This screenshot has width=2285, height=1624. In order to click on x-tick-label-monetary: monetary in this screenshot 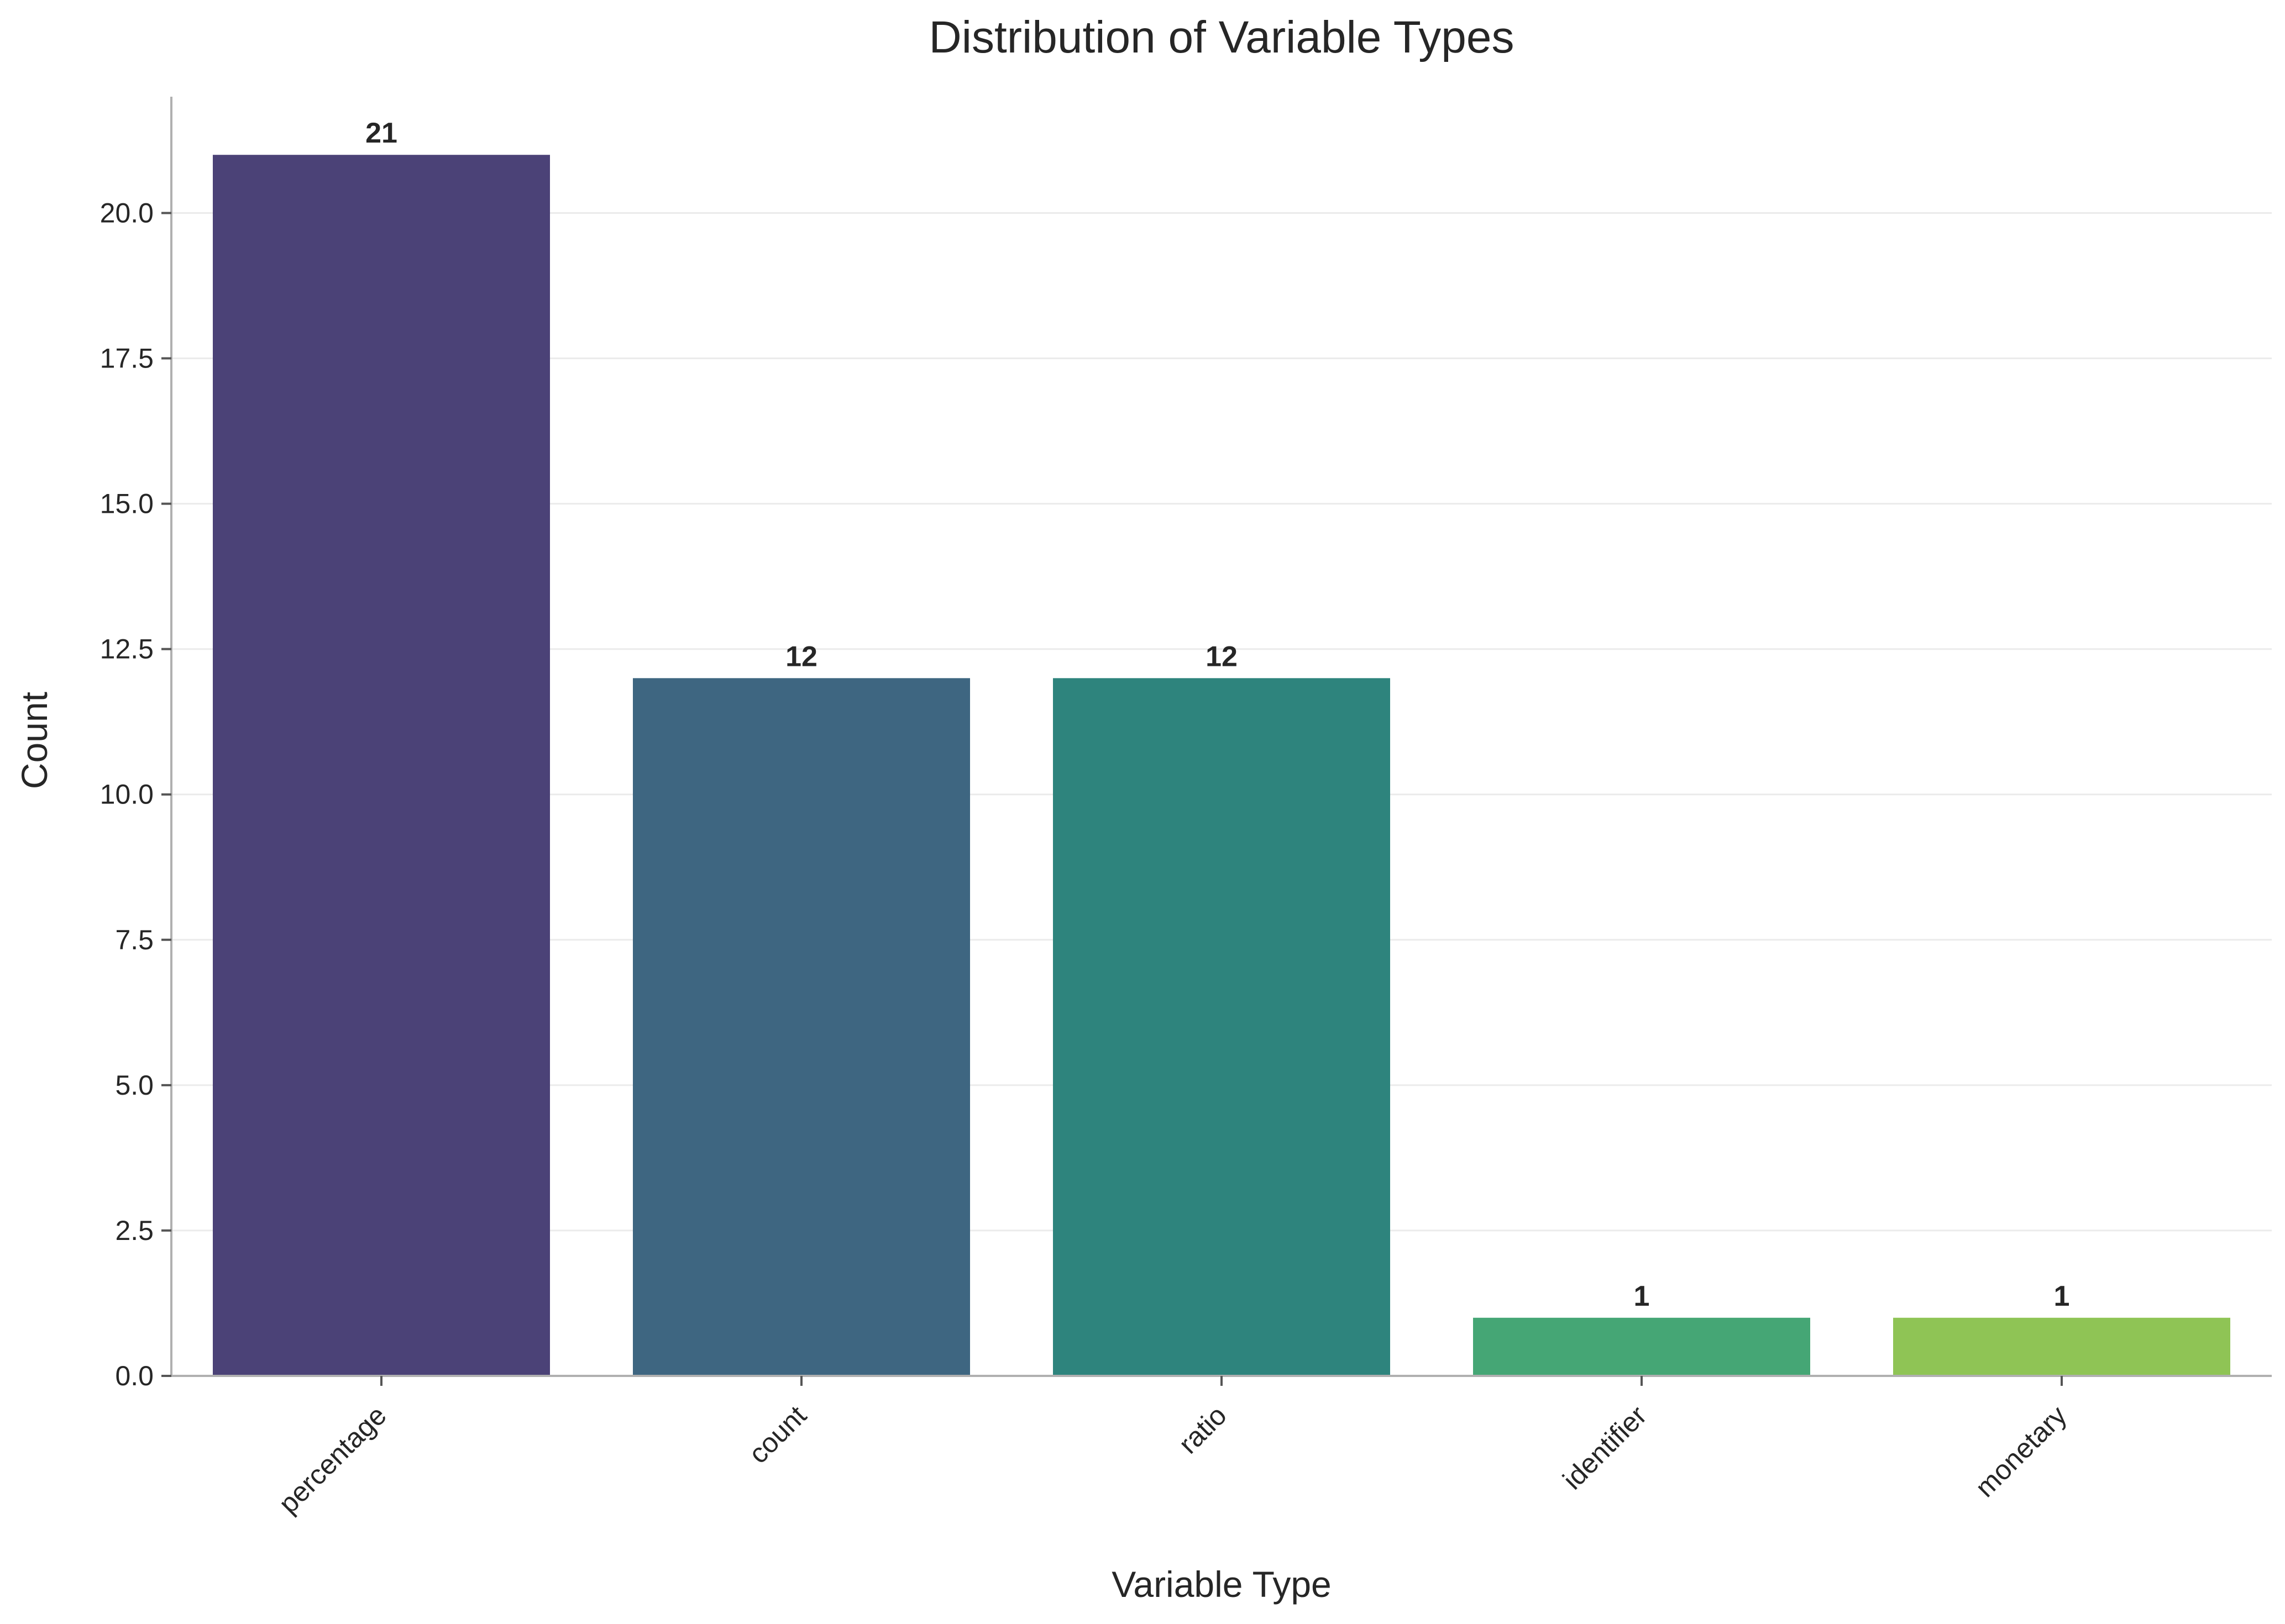, I will do `click(2021, 1451)`.